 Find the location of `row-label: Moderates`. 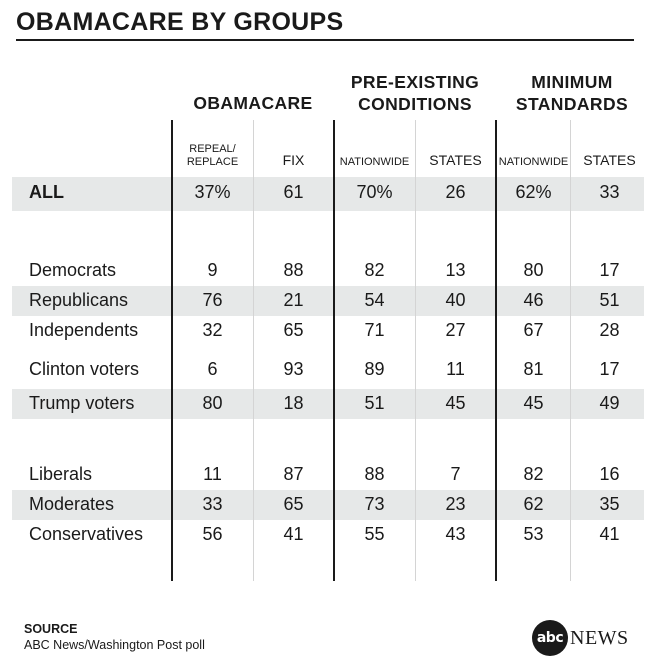

row-label: Moderates is located at coordinates (72, 504).